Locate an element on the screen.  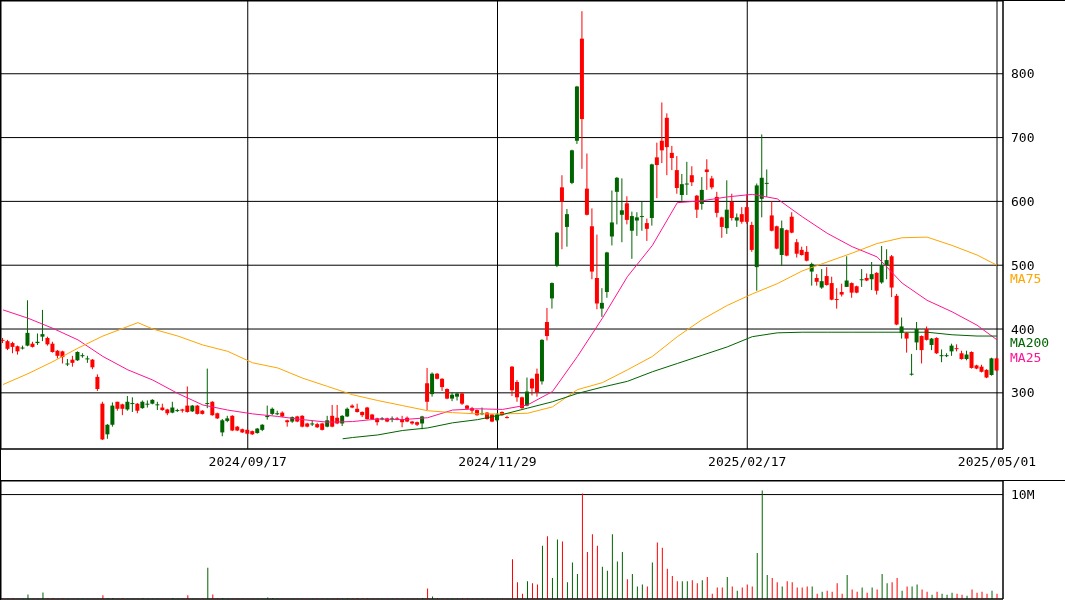
y-tick-label: 600 is located at coordinates (1023, 201).